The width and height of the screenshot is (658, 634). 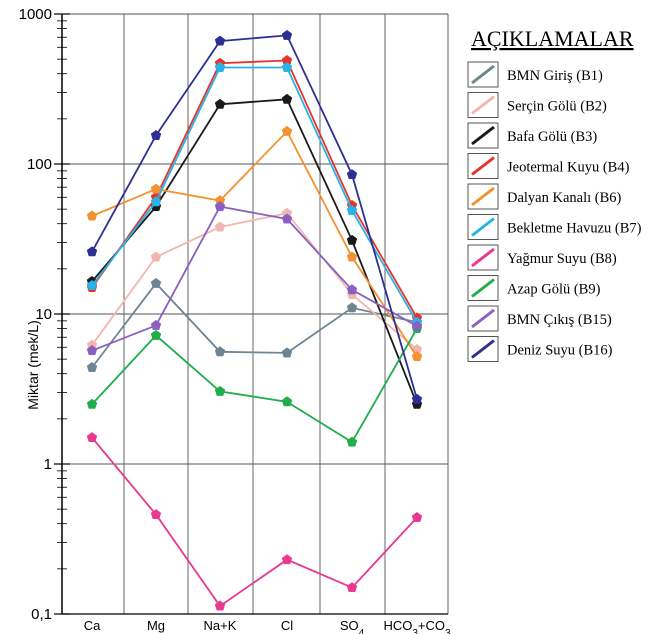 I want to click on x-tick-label: Ca, so click(x=92, y=625).